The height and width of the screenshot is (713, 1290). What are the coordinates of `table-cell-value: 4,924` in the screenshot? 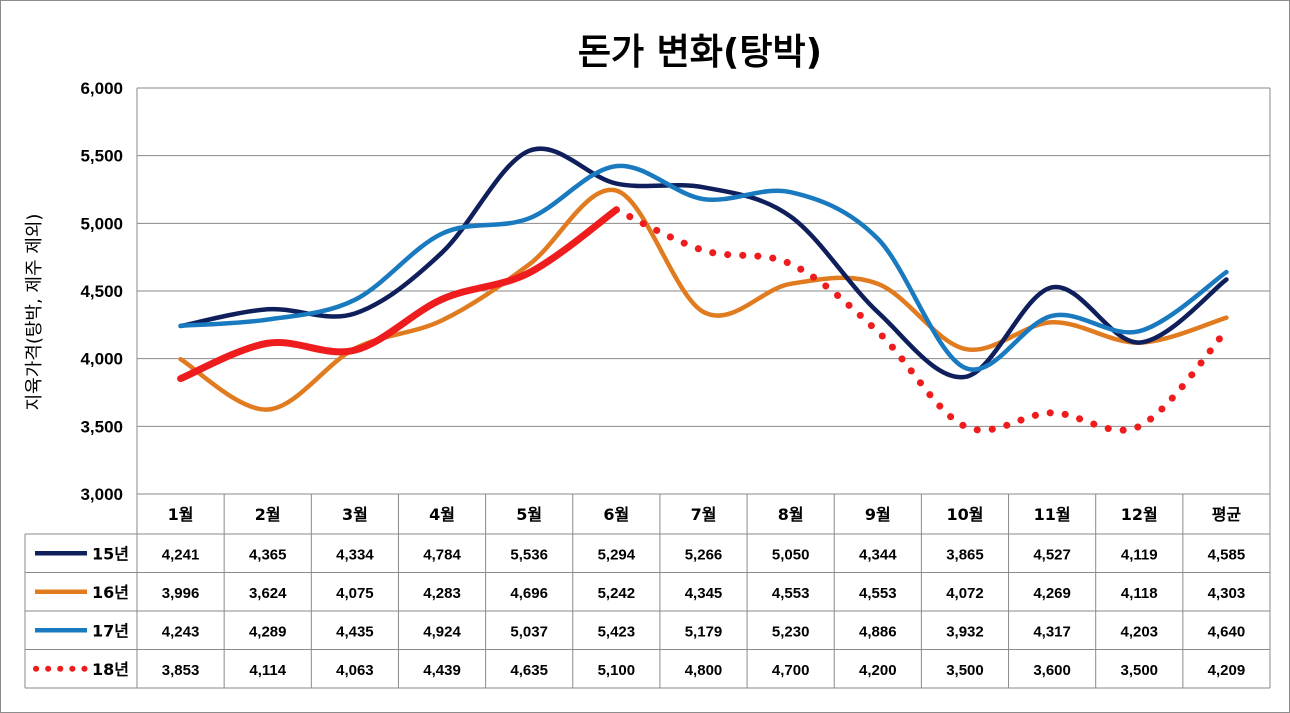 It's located at (442, 631).